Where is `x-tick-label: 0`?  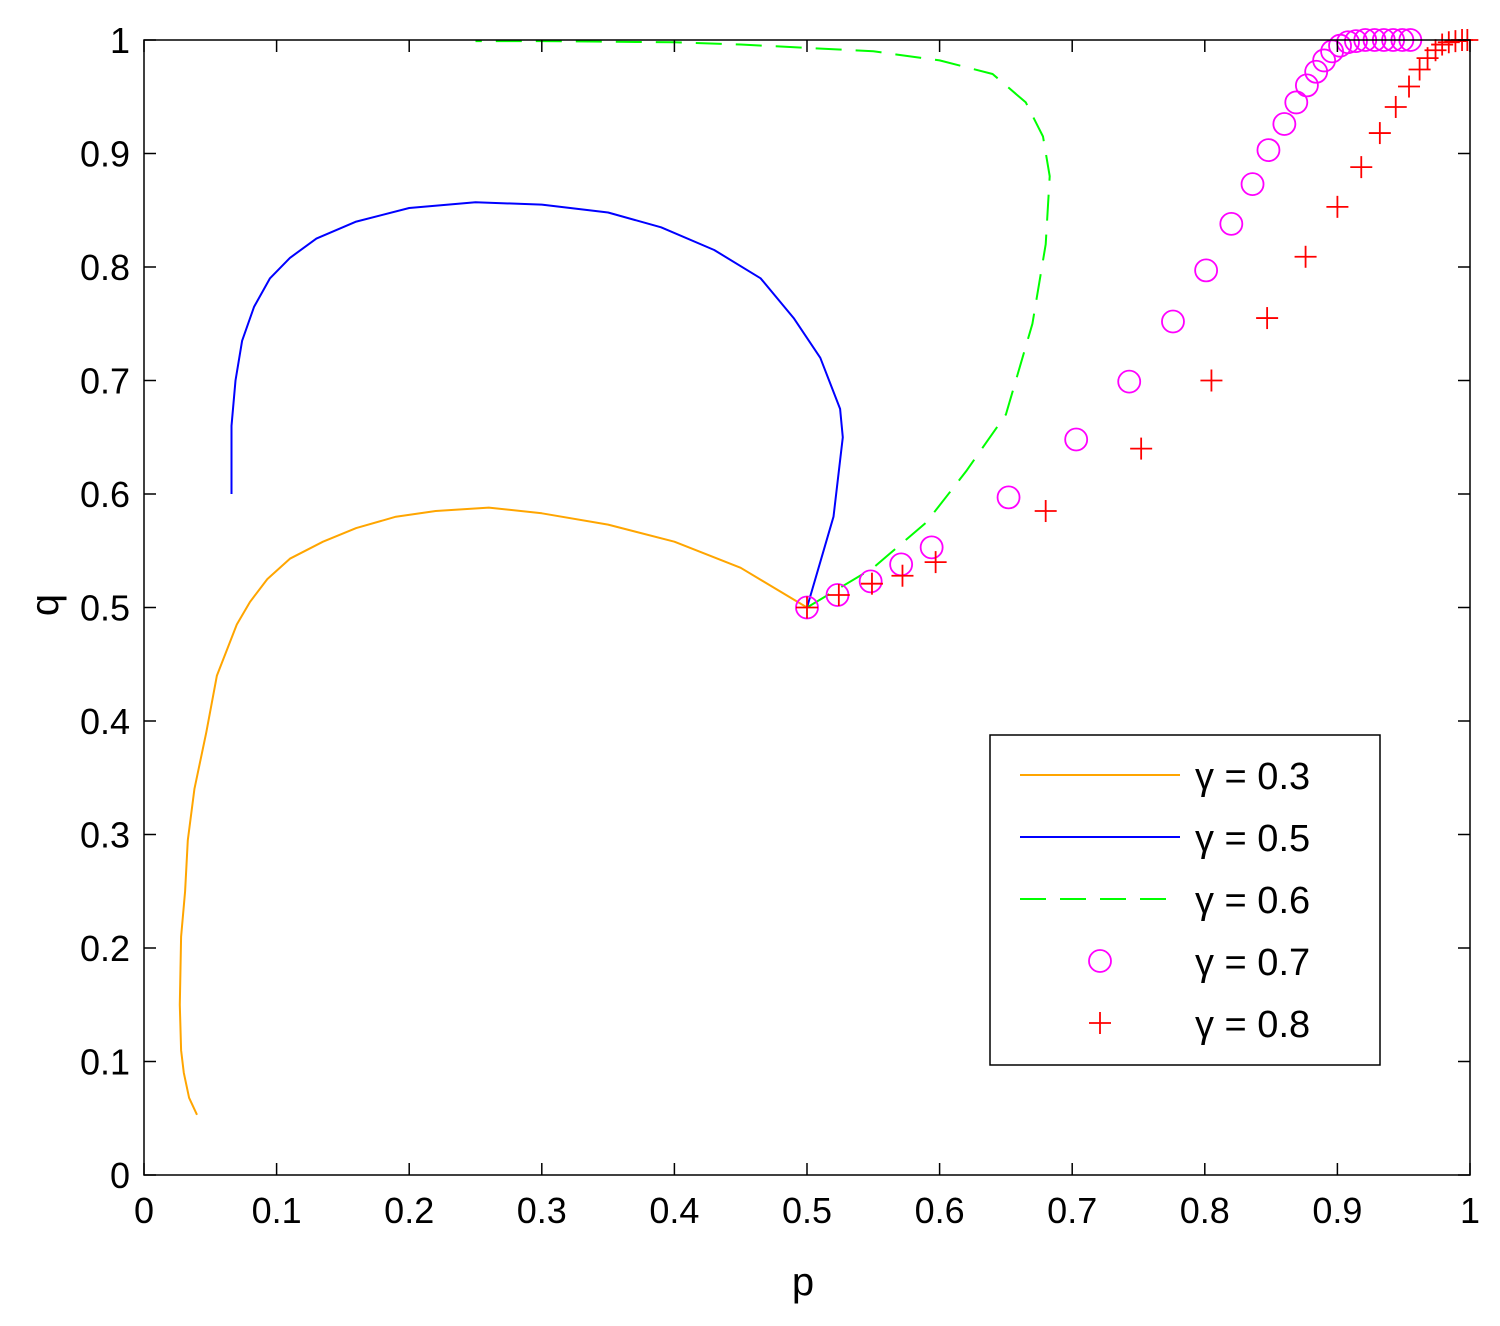
x-tick-label: 0 is located at coordinates (144, 1210).